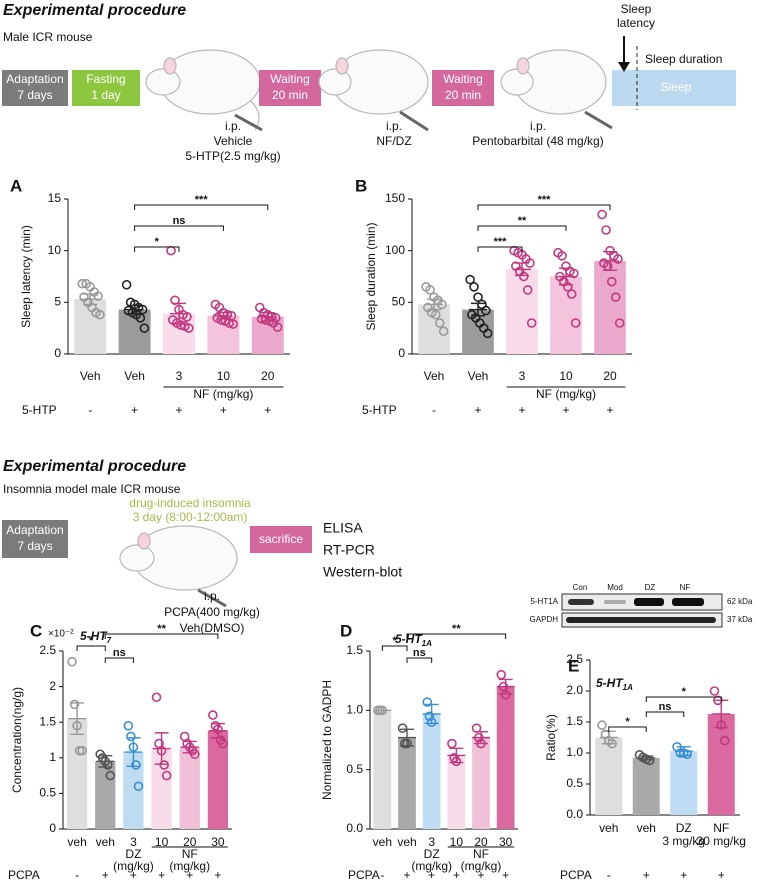 This screenshot has width=760, height=884. What do you see at coordinates (354, 710) in the screenshot?
I see `y-tick-label: 1.0` at bounding box center [354, 710].